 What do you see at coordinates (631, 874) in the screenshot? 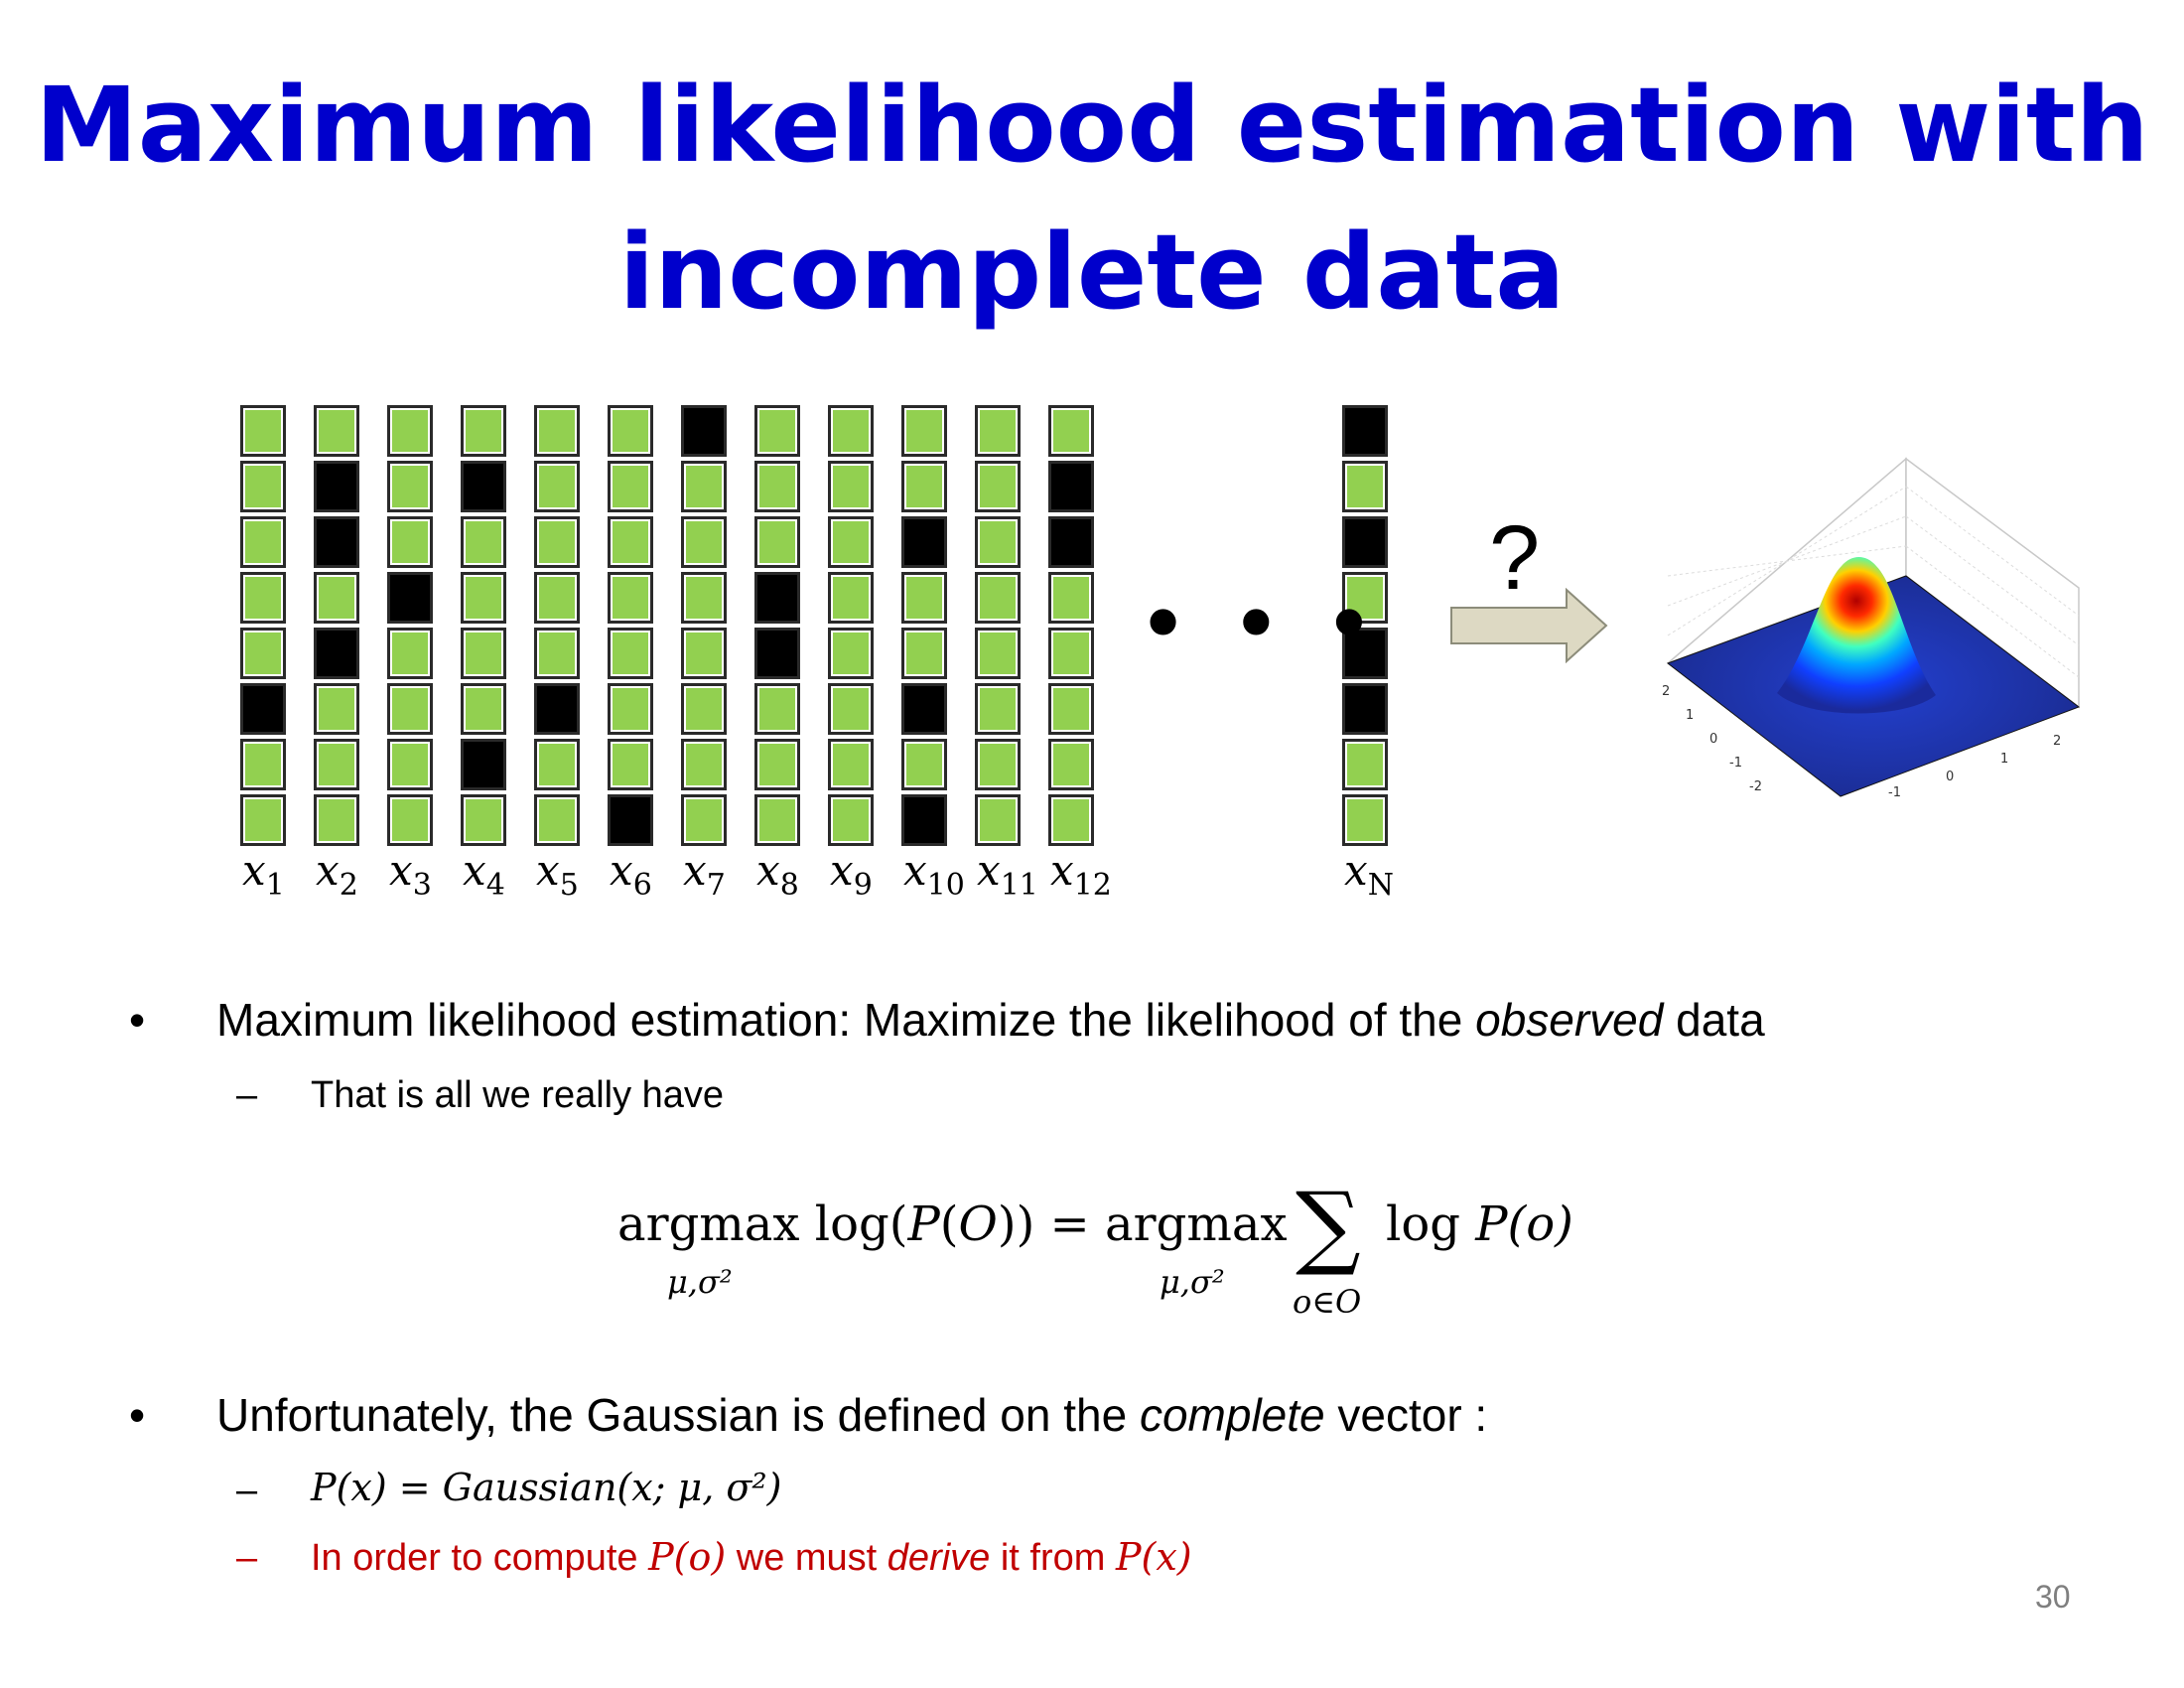
I see `vector-label: x6` at bounding box center [631, 874].